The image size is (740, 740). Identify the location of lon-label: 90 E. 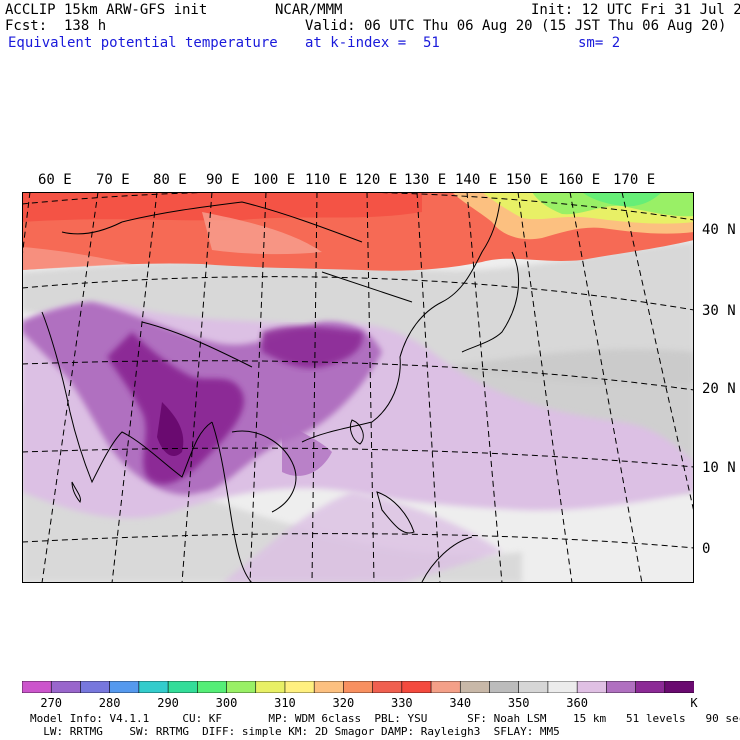
(223, 180).